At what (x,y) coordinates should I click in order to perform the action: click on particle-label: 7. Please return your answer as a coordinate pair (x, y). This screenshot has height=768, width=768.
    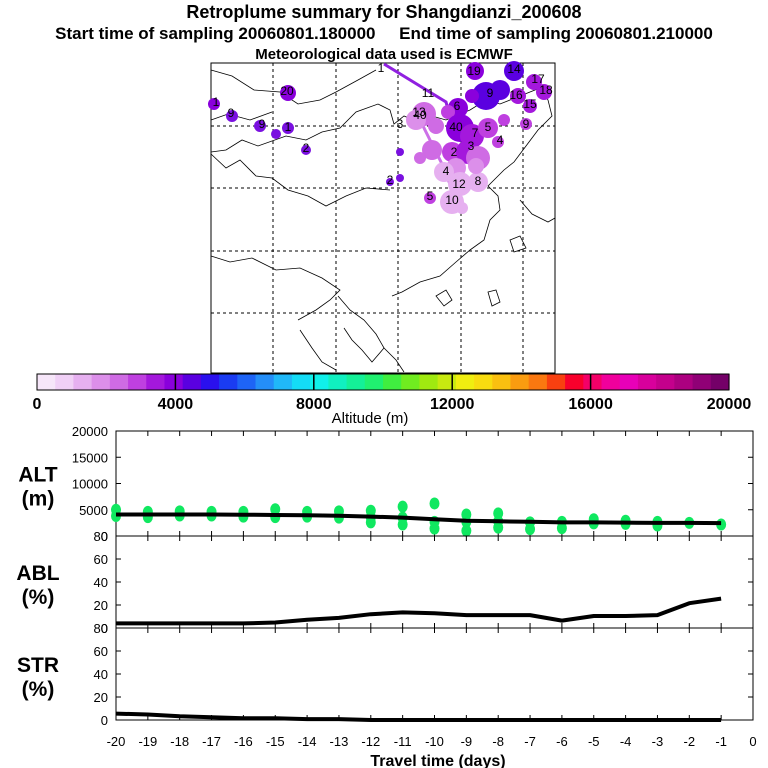
    Looking at the image, I should click on (475, 133).